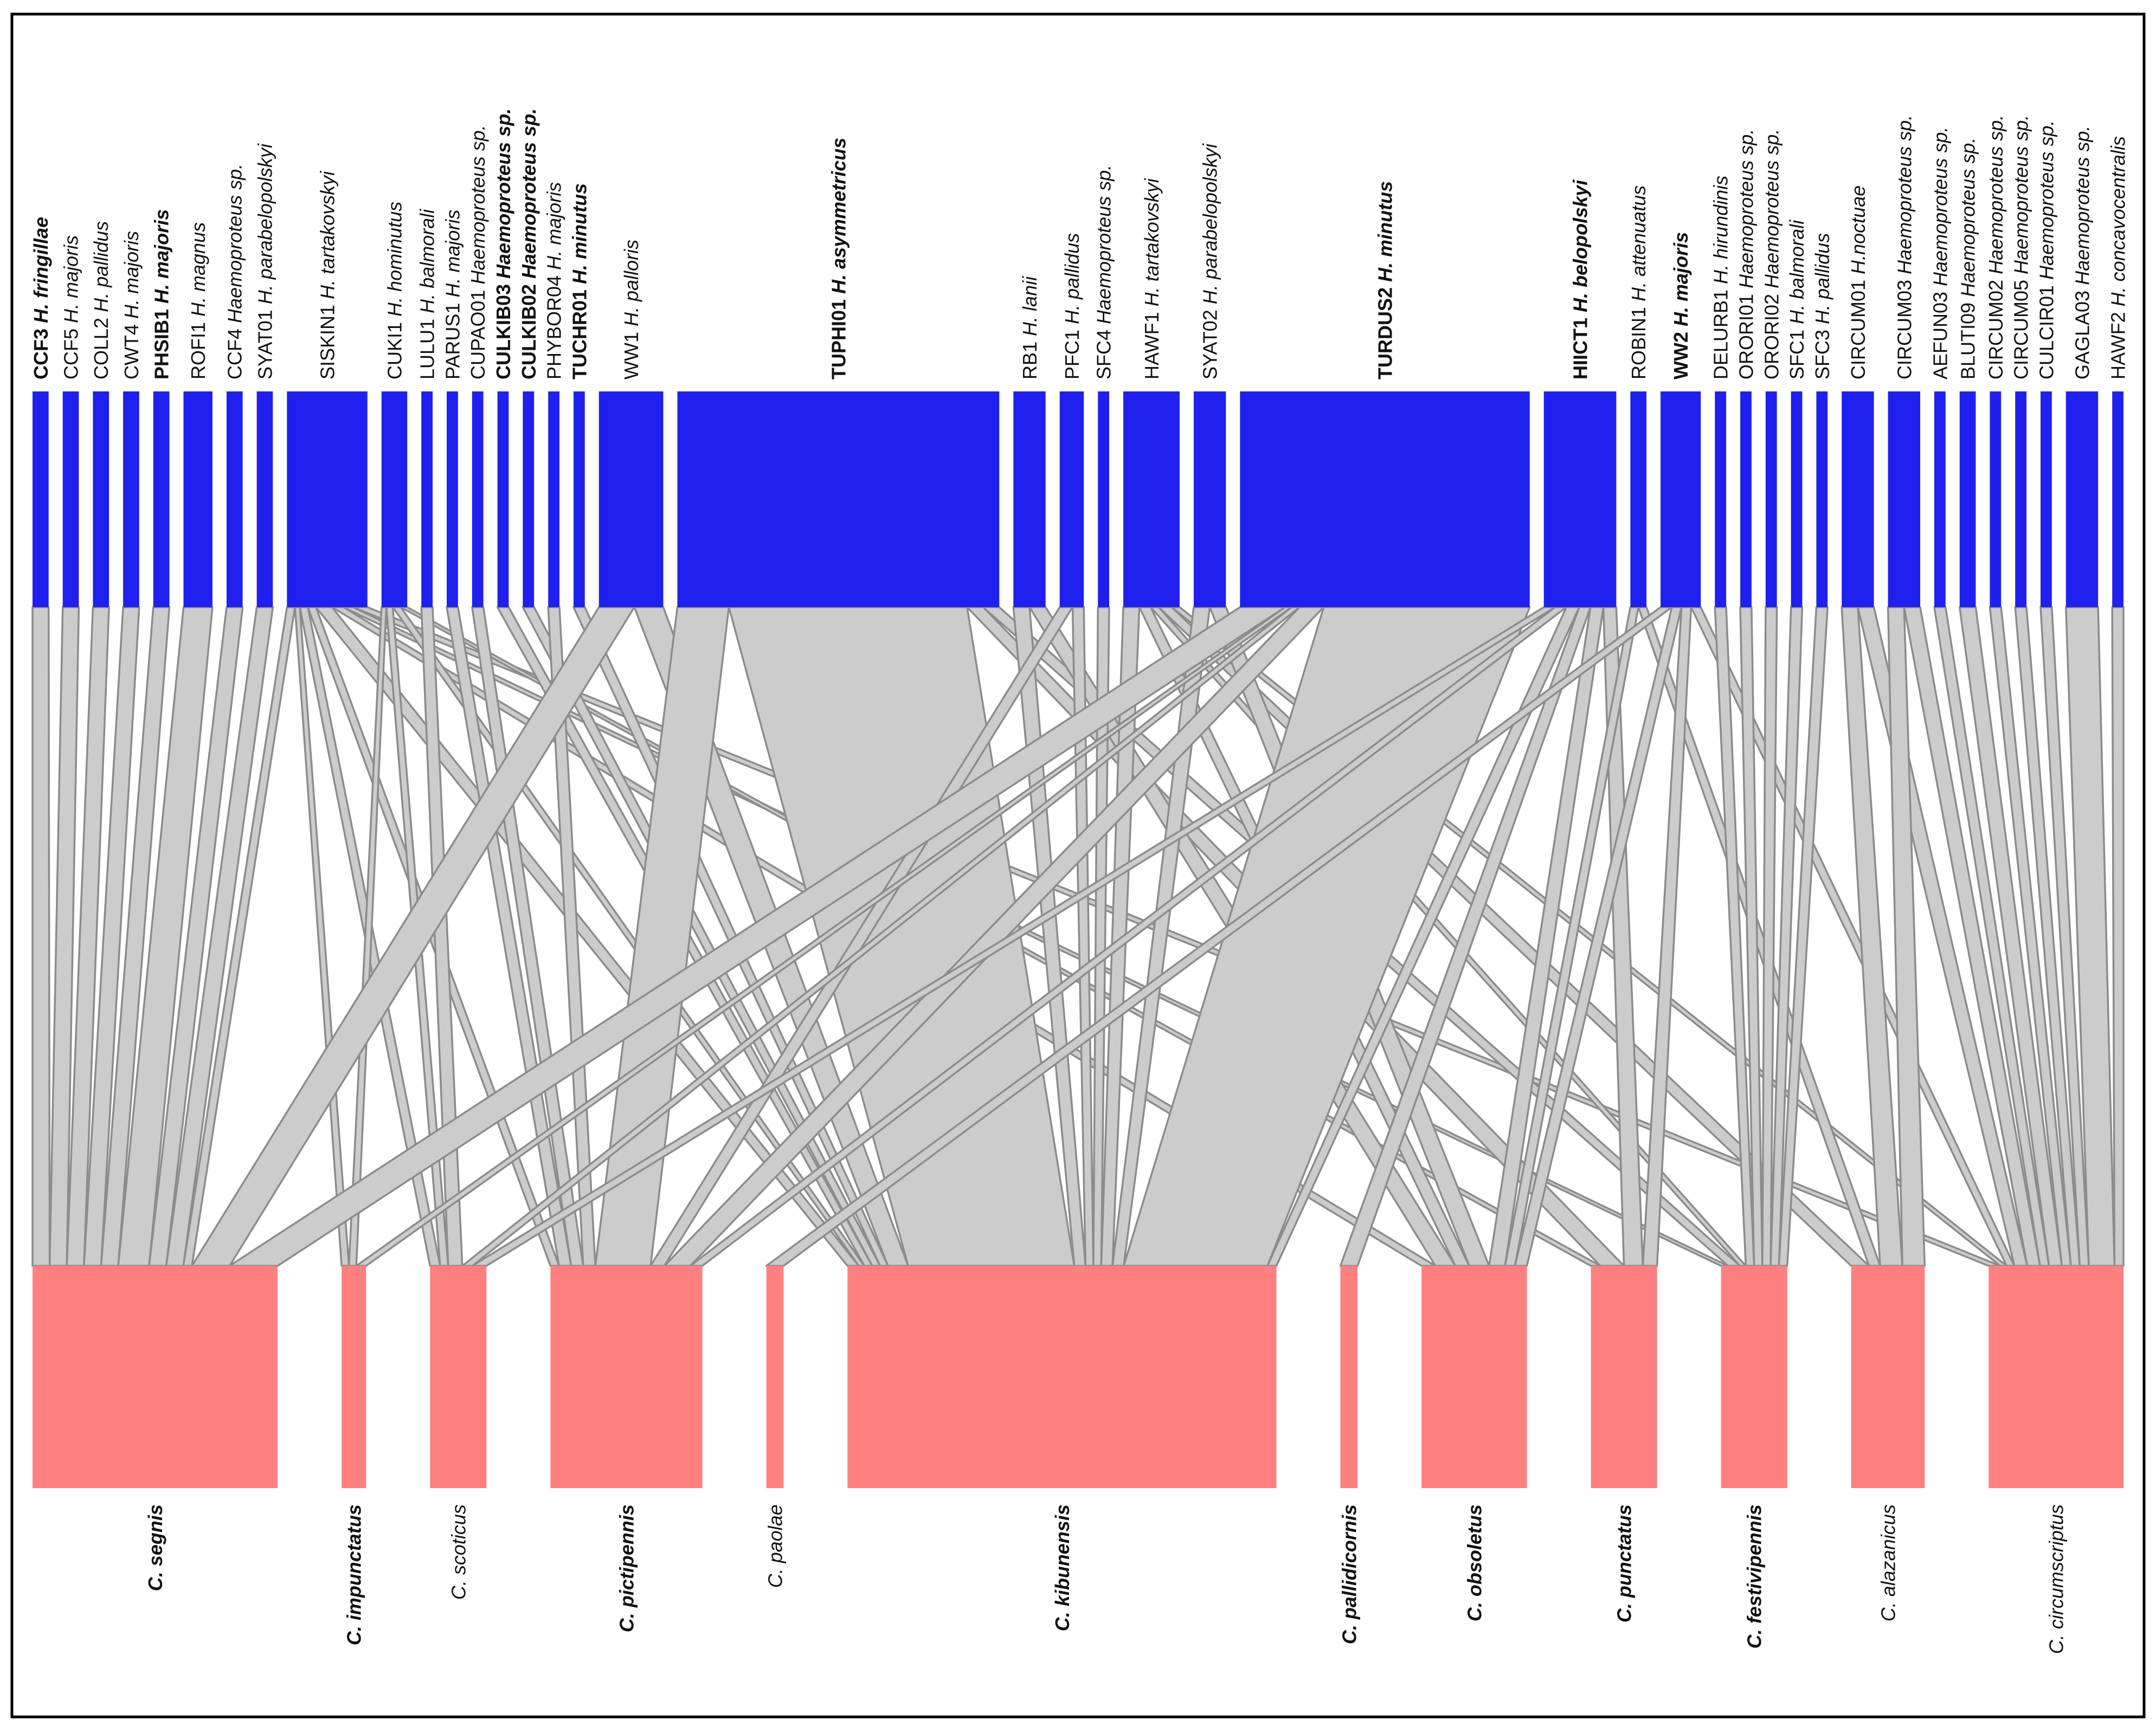 Image resolution: width=2156 pixels, height=1731 pixels. I want to click on parasite-label: CULCIR01 Haemoproteus sp., so click(2046, 249).